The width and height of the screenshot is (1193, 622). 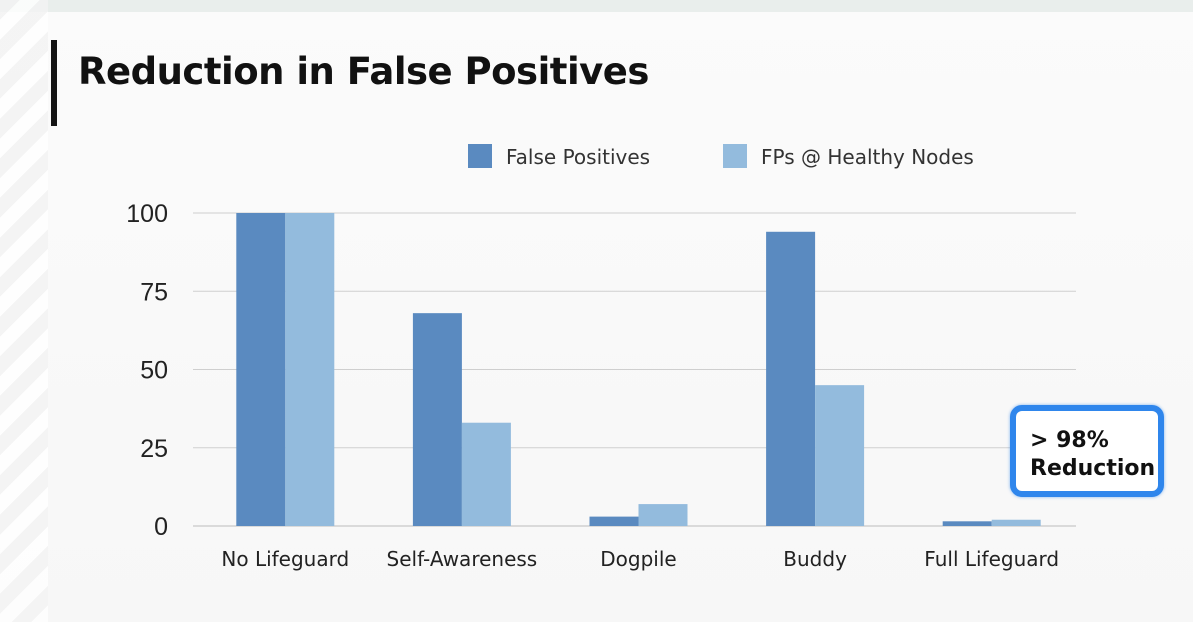 I want to click on x-tick-label: Self-Awareness, so click(x=462, y=559).